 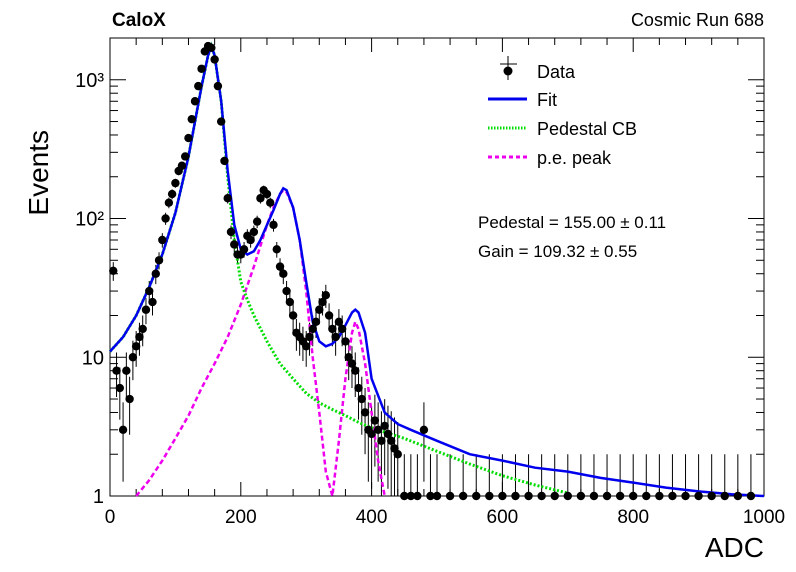 What do you see at coordinates (139, 20) in the screenshot?
I see `experiment-label: CaloX` at bounding box center [139, 20].